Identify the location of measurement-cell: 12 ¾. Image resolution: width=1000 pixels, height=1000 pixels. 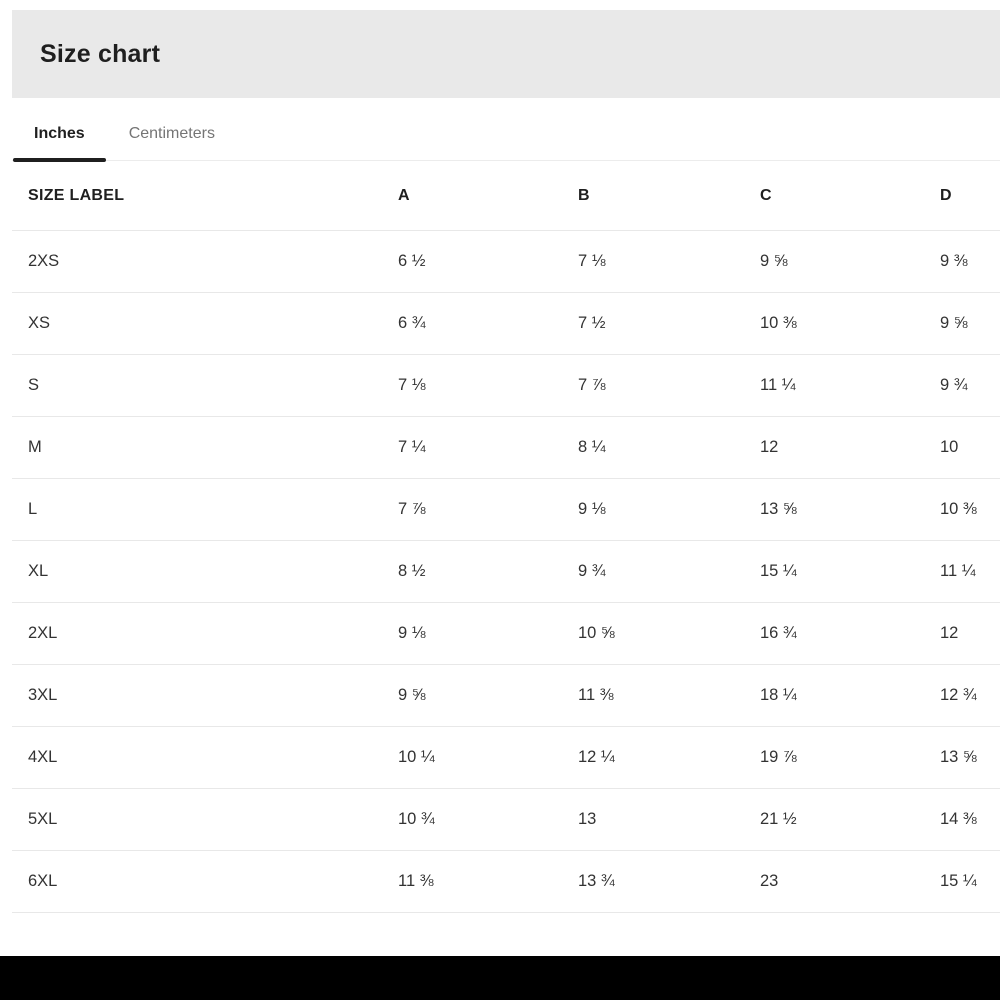
(970, 695).